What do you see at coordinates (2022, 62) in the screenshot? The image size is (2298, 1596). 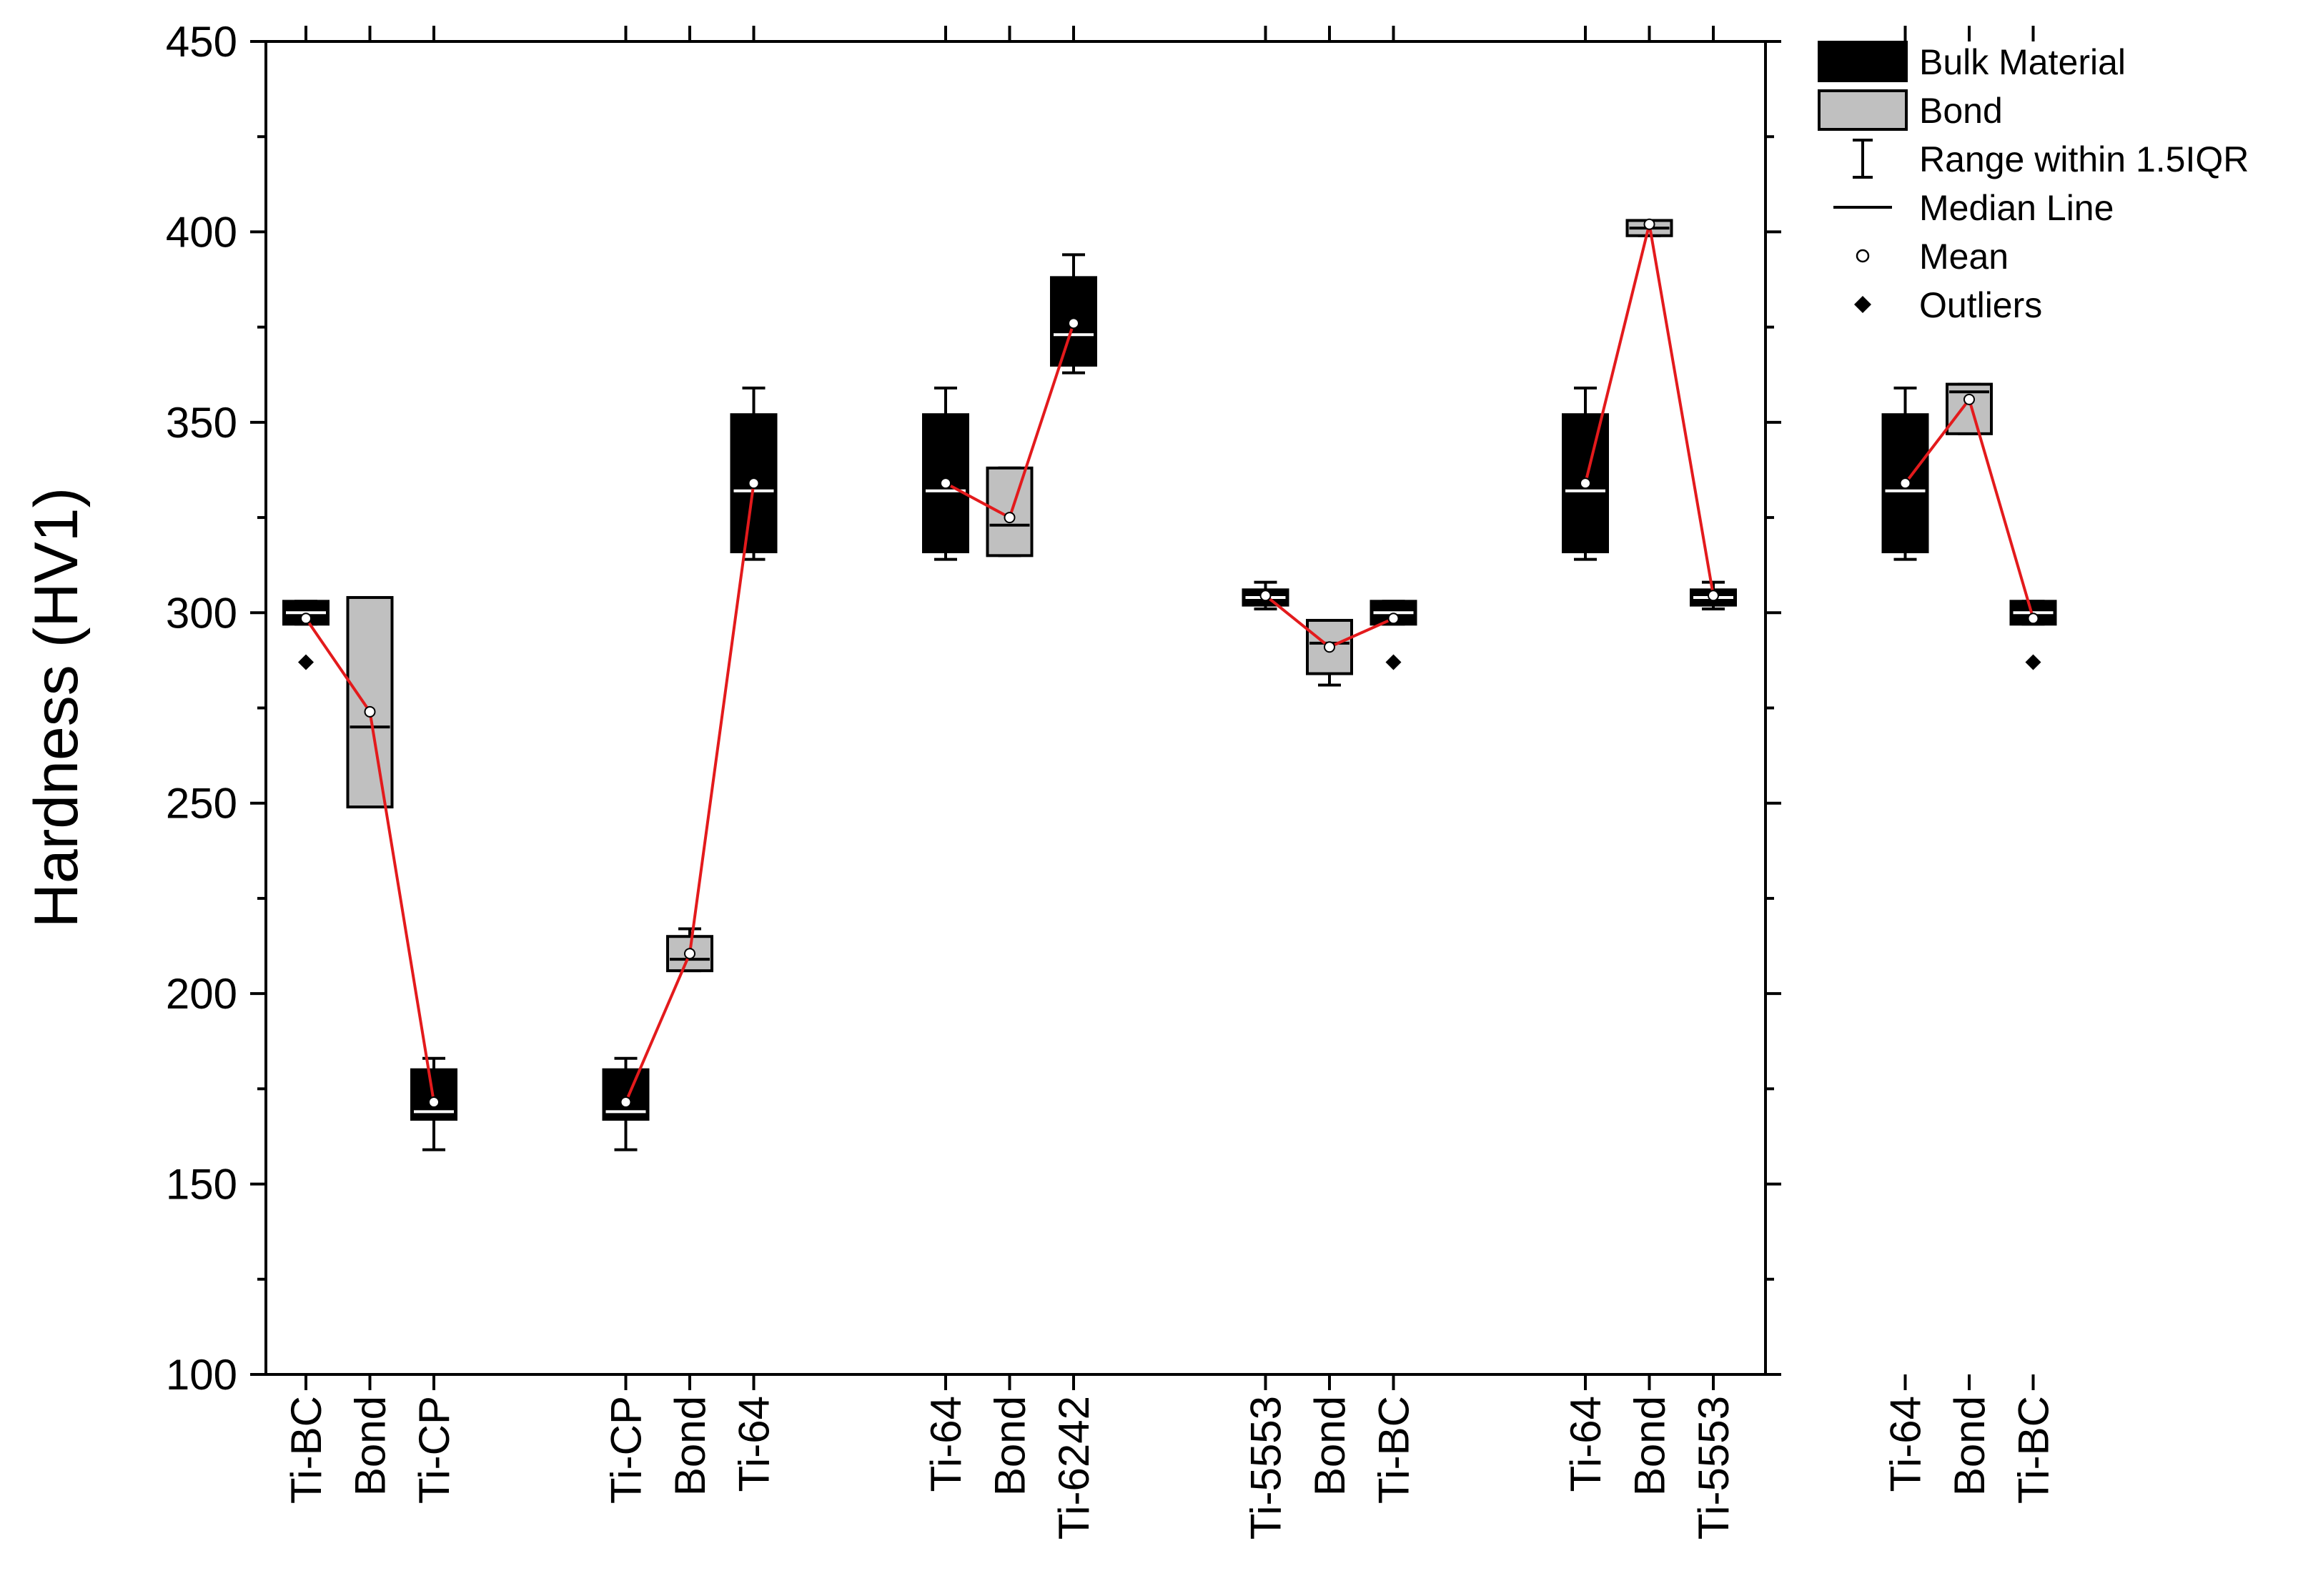 I see `legend-label-bulk: Bulk Material` at bounding box center [2022, 62].